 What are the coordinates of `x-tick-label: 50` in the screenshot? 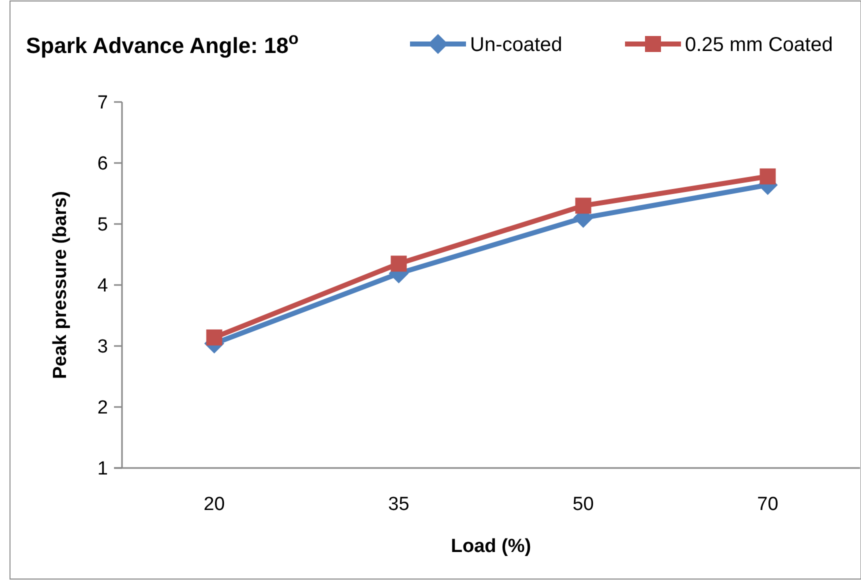 It's located at (583, 504).